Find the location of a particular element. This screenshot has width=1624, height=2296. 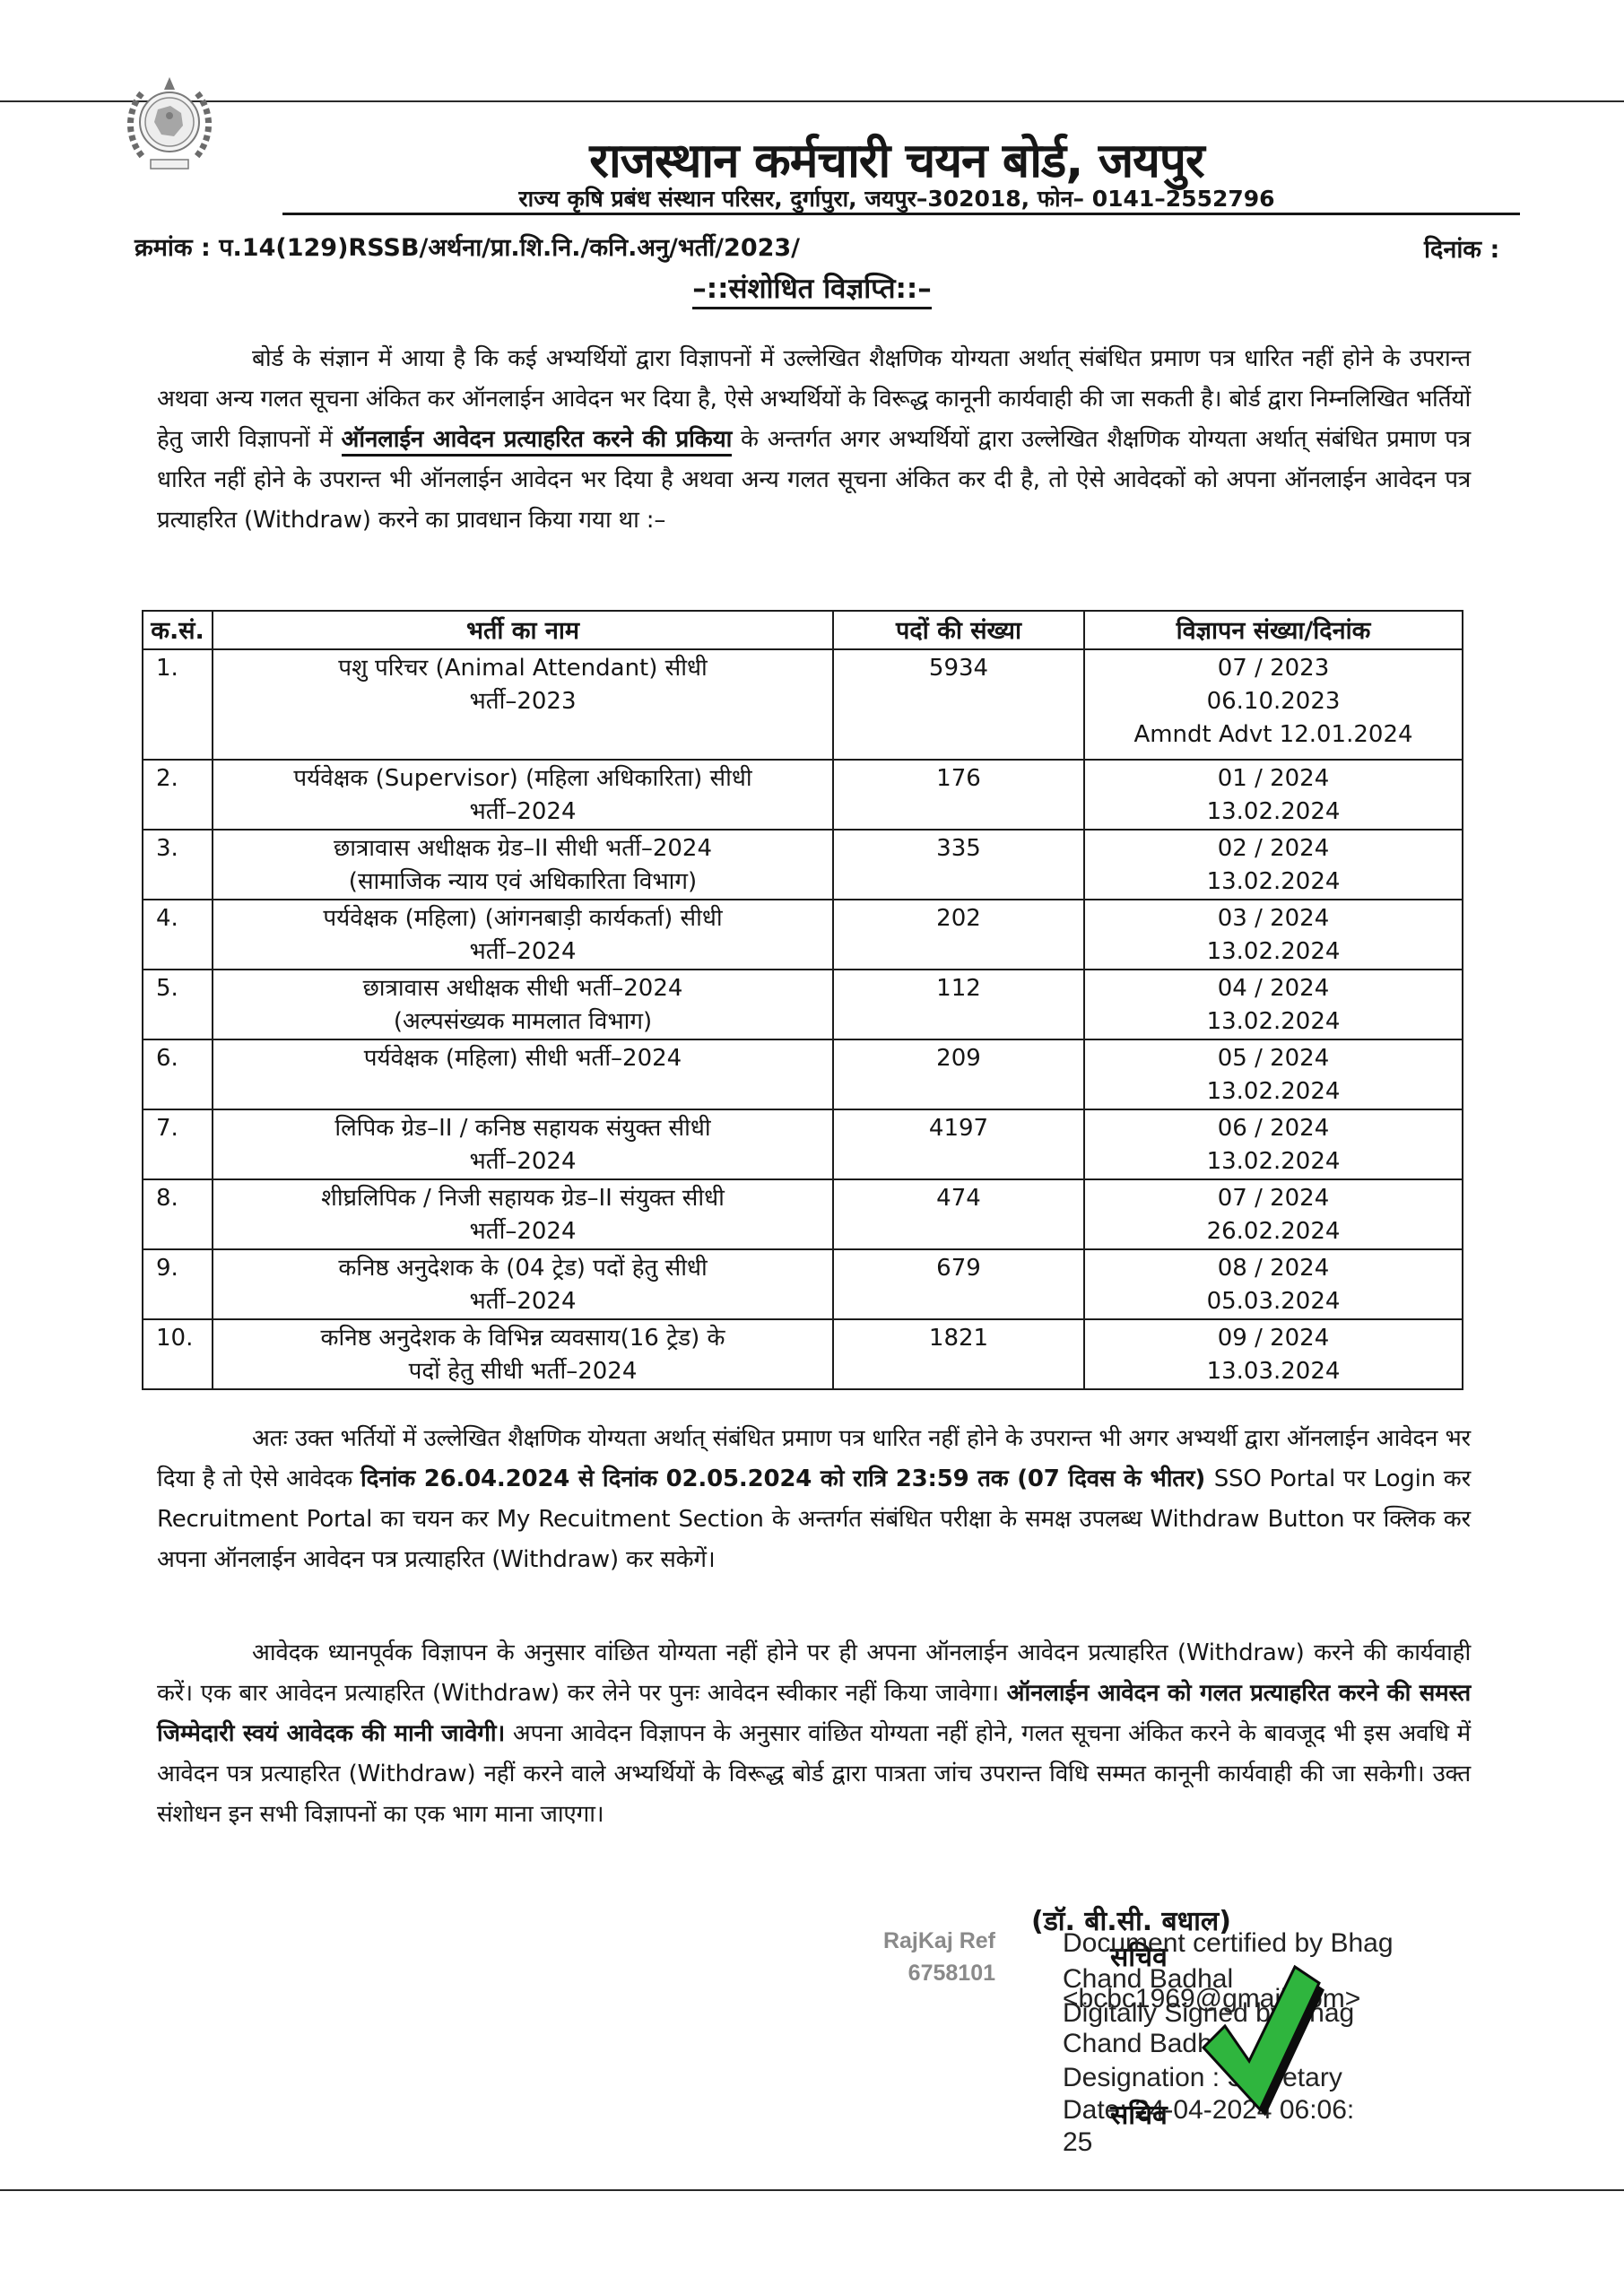

page-bottom-rule is located at coordinates (812, 2190).